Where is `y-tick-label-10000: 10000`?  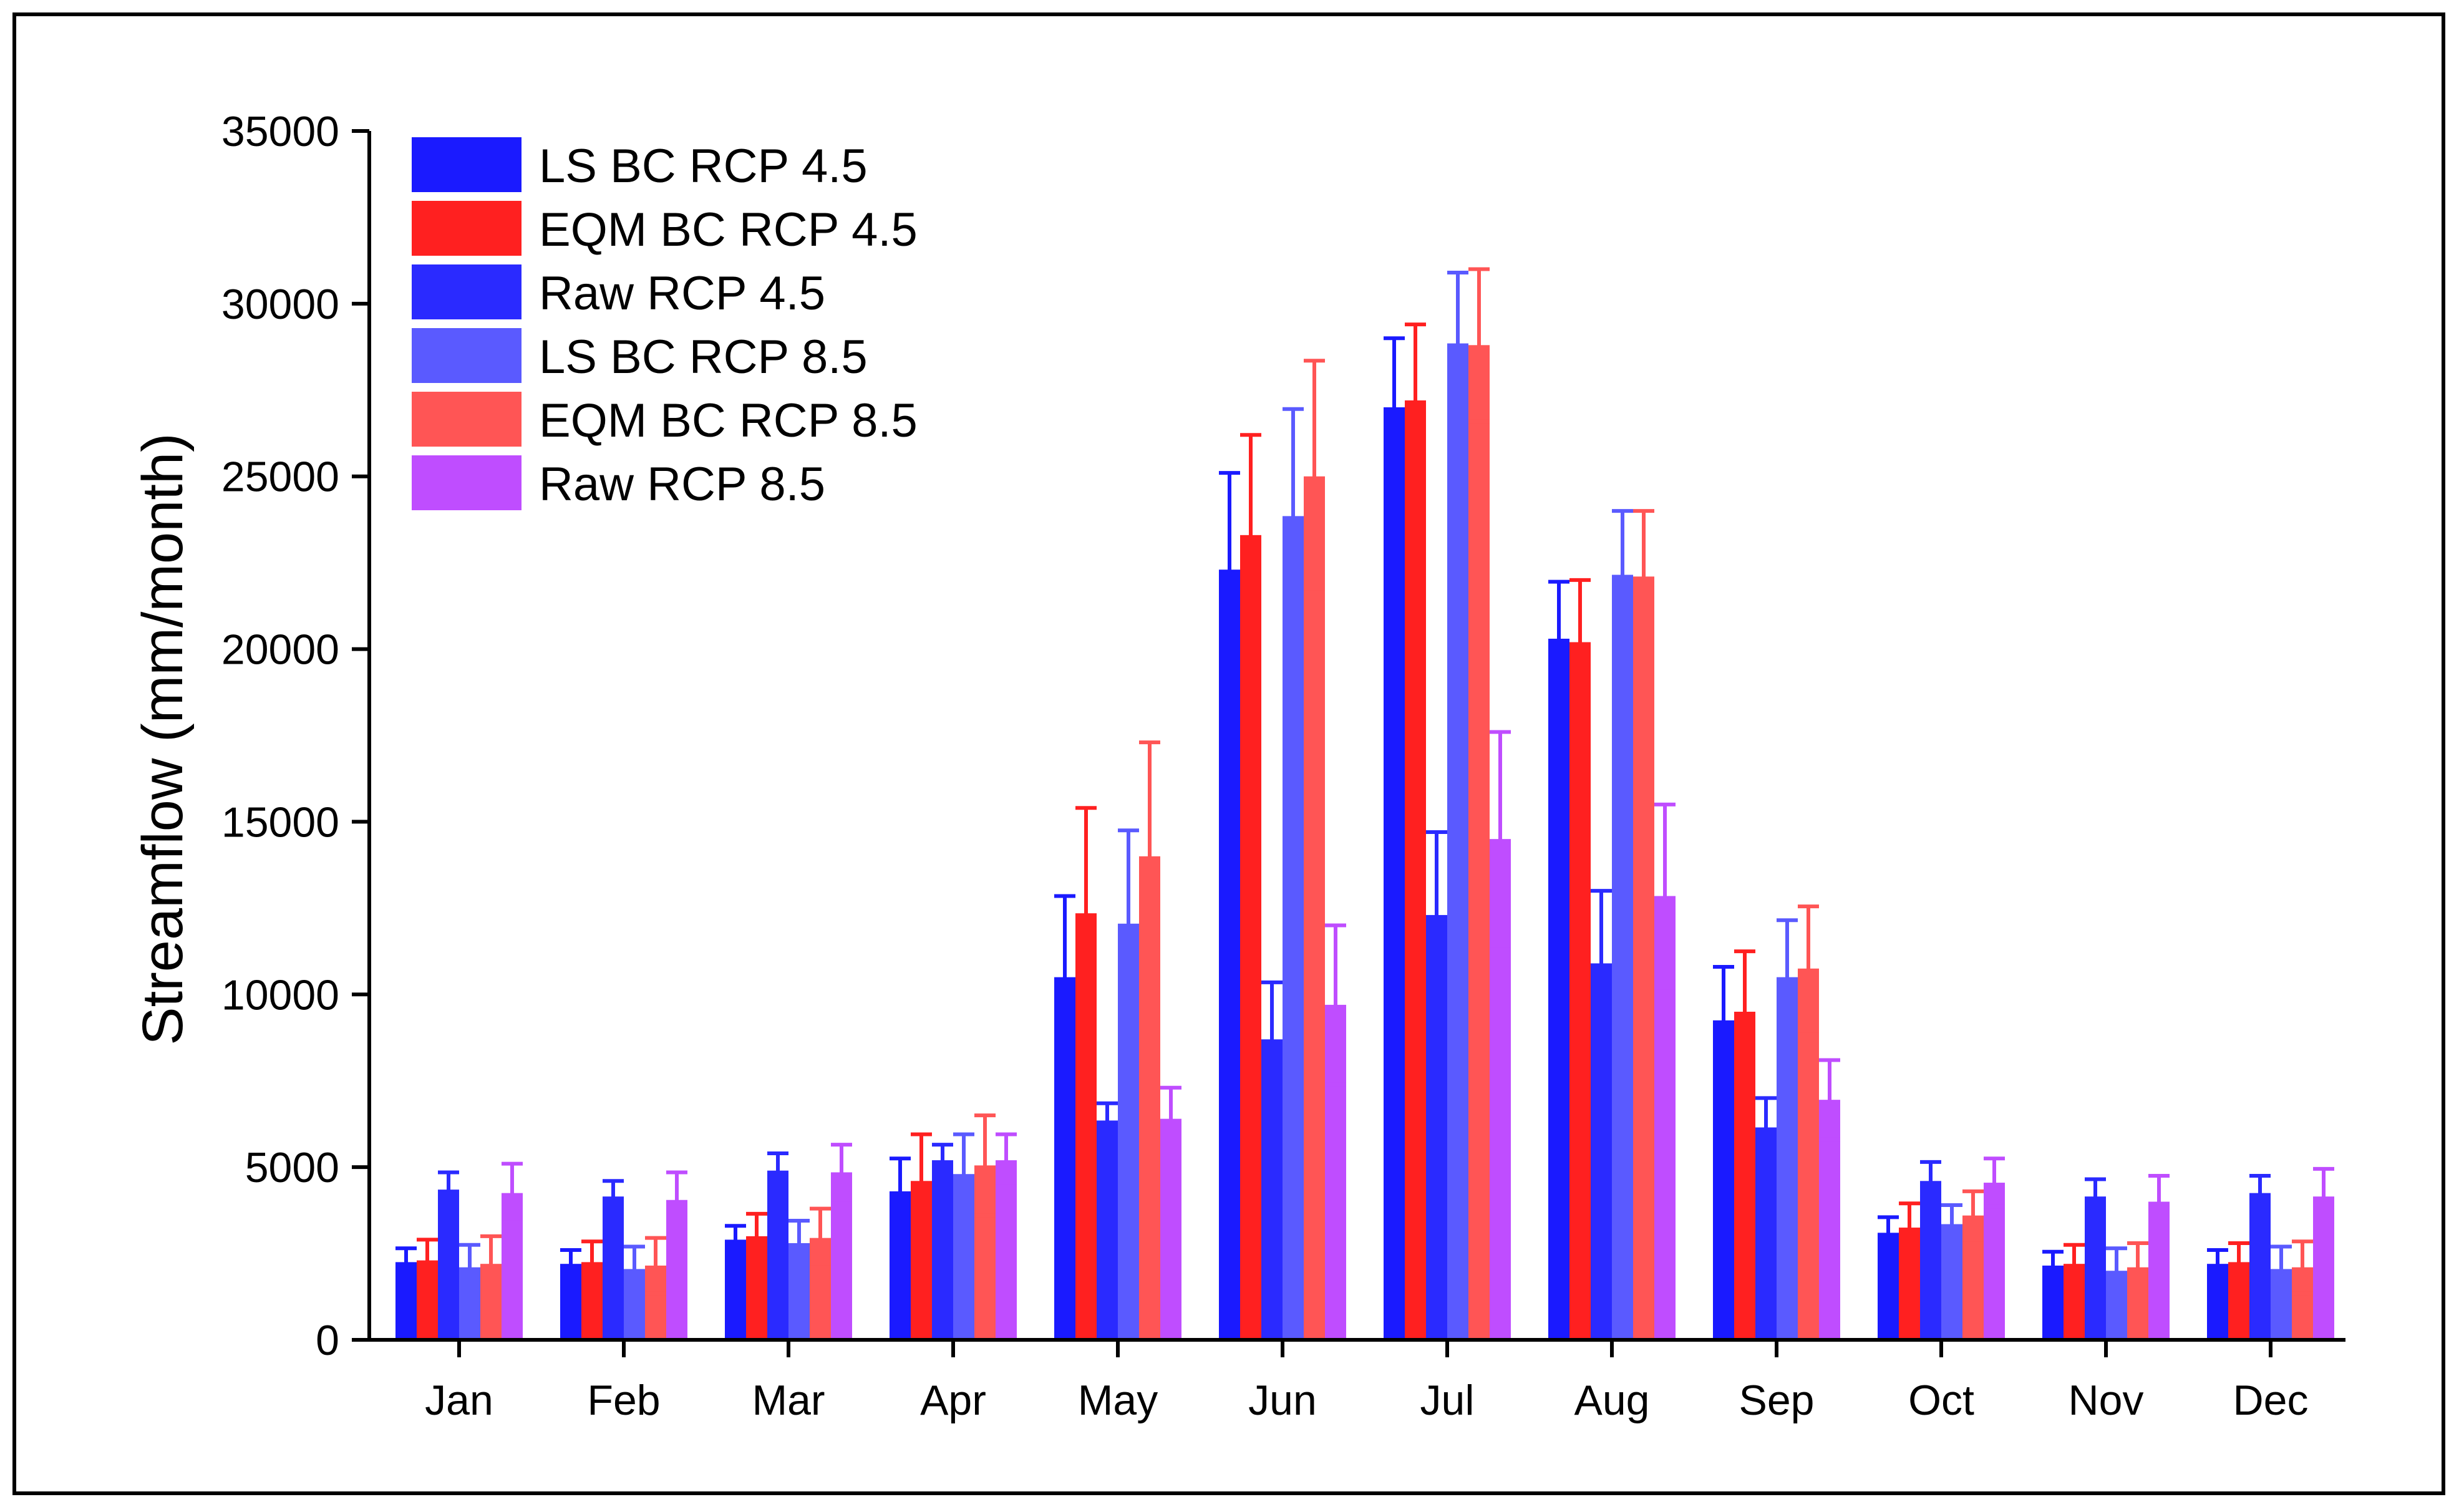 y-tick-label-10000: 10000 is located at coordinates (280, 995).